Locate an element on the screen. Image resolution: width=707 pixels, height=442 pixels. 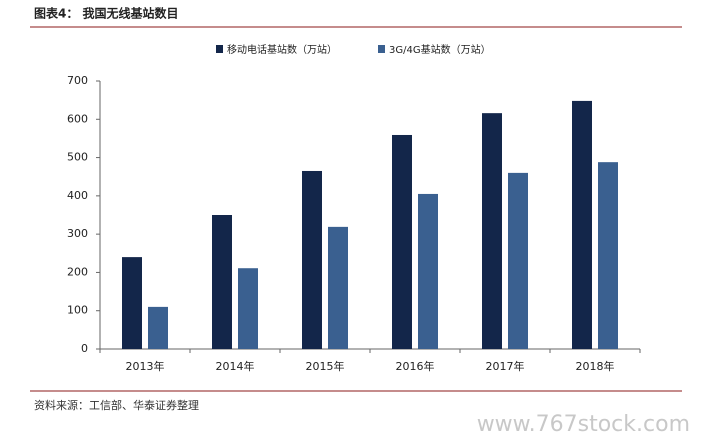
y-tick-label: 700 is located at coordinates (77, 80).